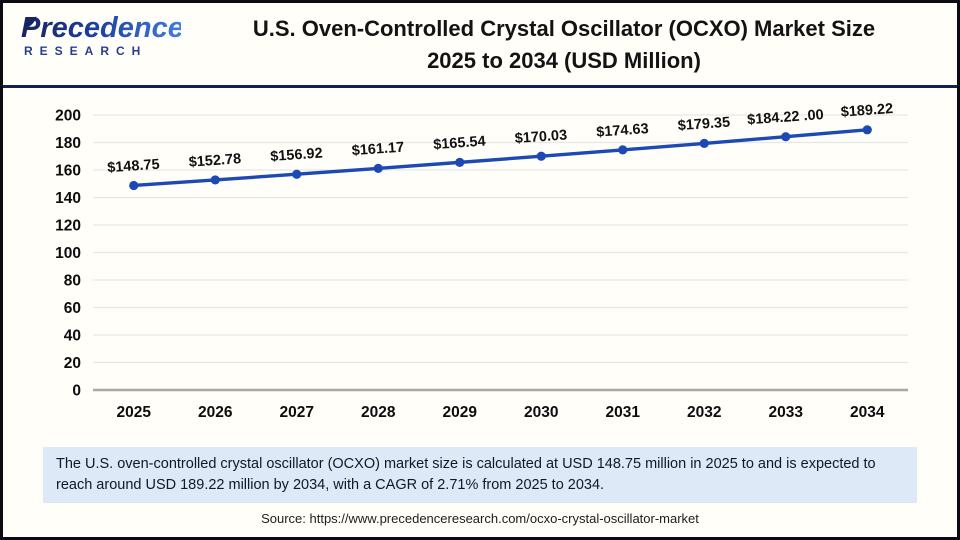 The width and height of the screenshot is (960, 540). I want to click on point-label: $156.92, so click(296, 155).